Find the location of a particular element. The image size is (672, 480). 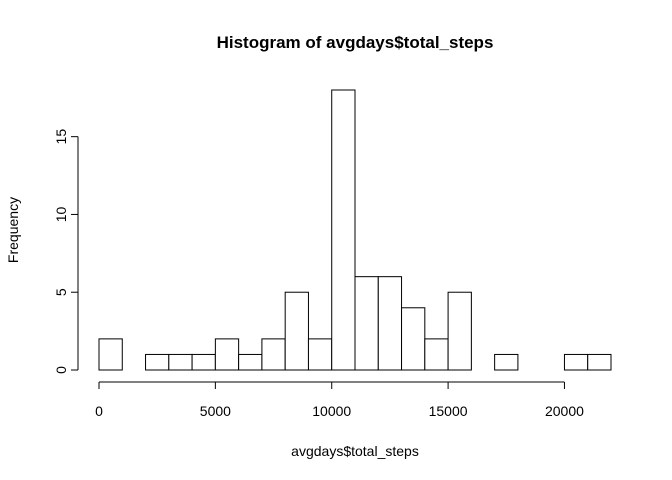

y-tick-label: 5 is located at coordinates (61, 292).